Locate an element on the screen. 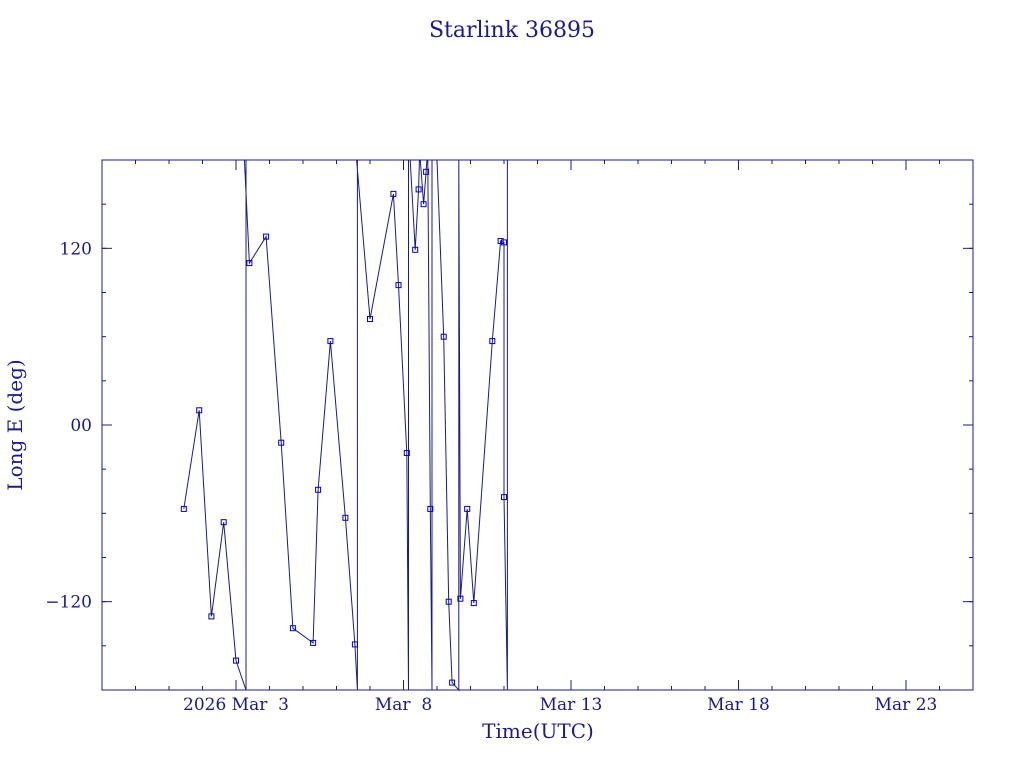  y-tick-label: −120 is located at coordinates (68, 603).